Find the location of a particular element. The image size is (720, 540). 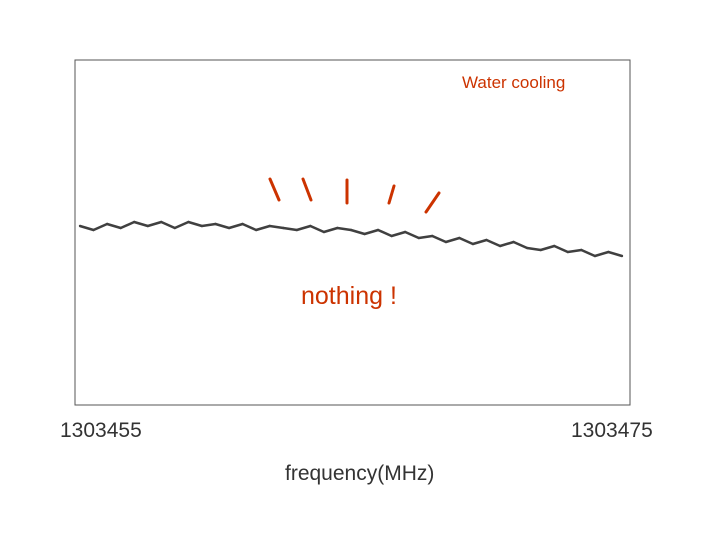

series-points is located at coordinates (351, 239).